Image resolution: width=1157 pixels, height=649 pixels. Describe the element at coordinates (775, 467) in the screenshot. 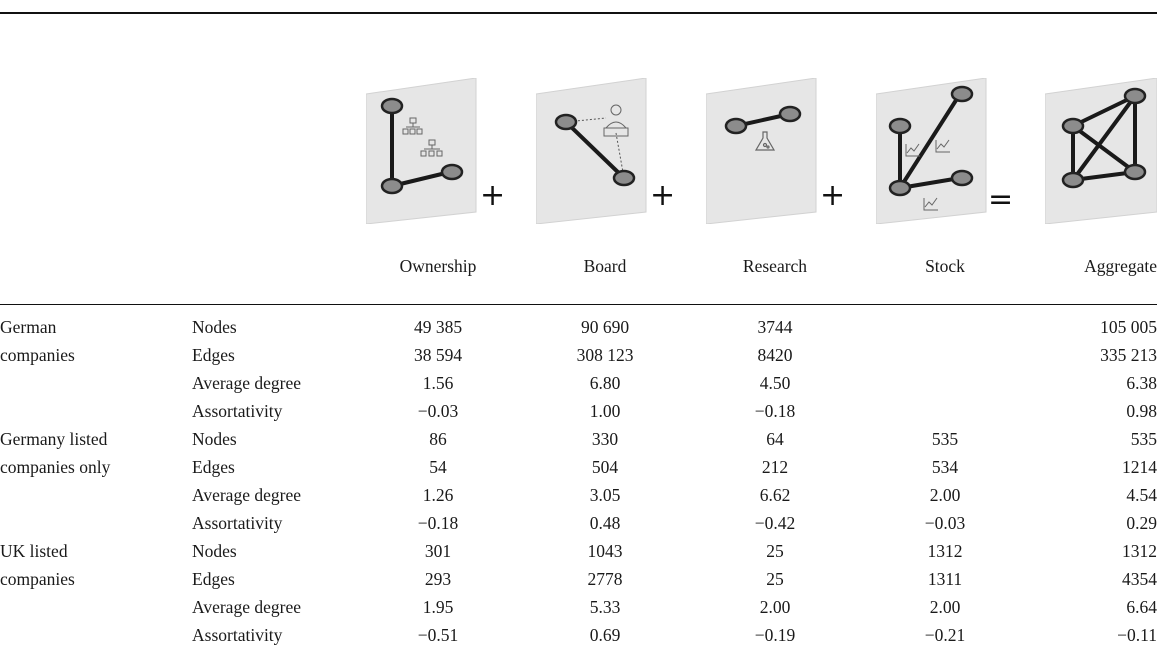

I see `table-cell-research: 212` at that location.